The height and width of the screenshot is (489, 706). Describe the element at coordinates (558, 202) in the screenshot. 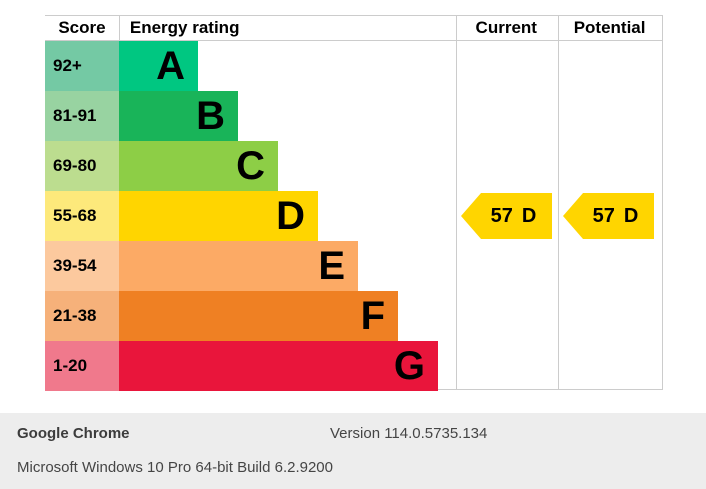

I see `potential-column-divider` at that location.